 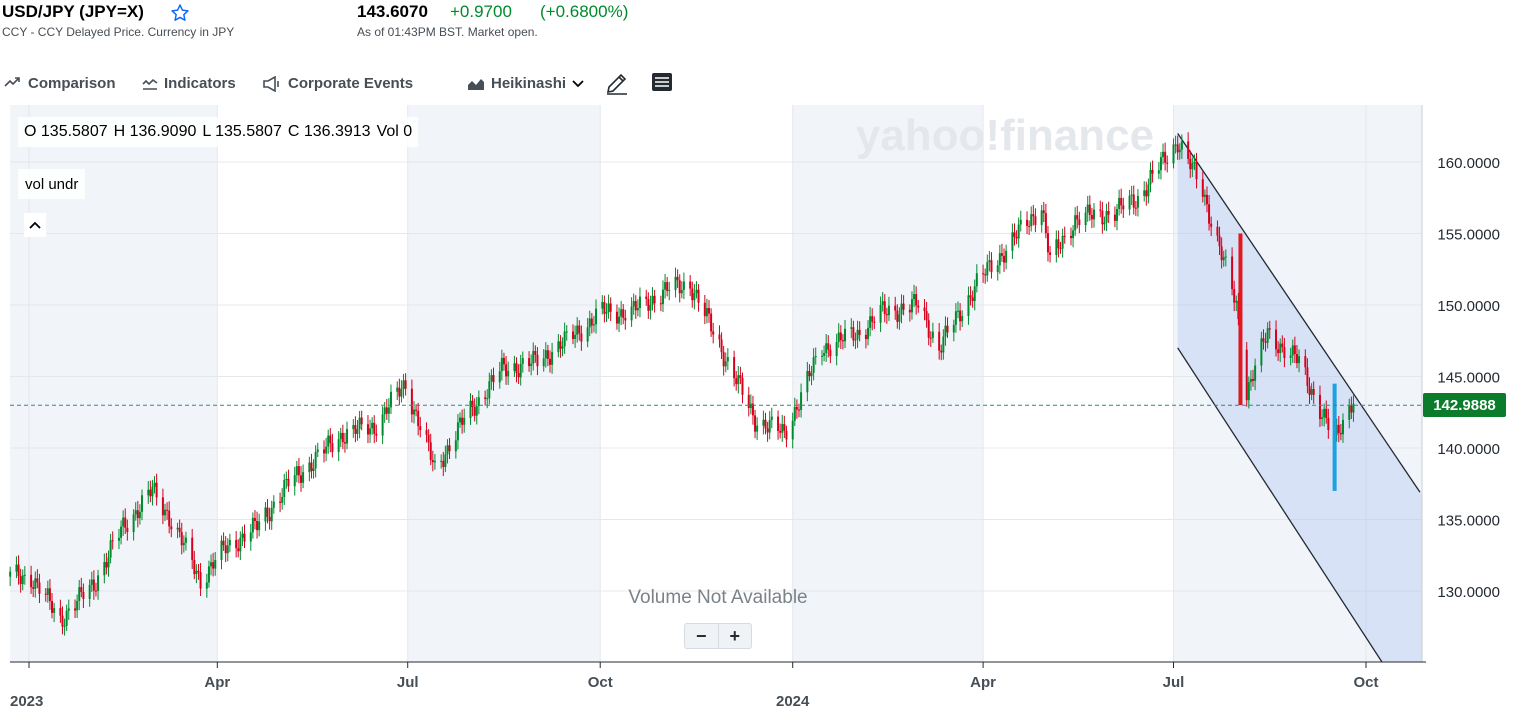 I want to click on year-label: 2024, so click(x=793, y=700).